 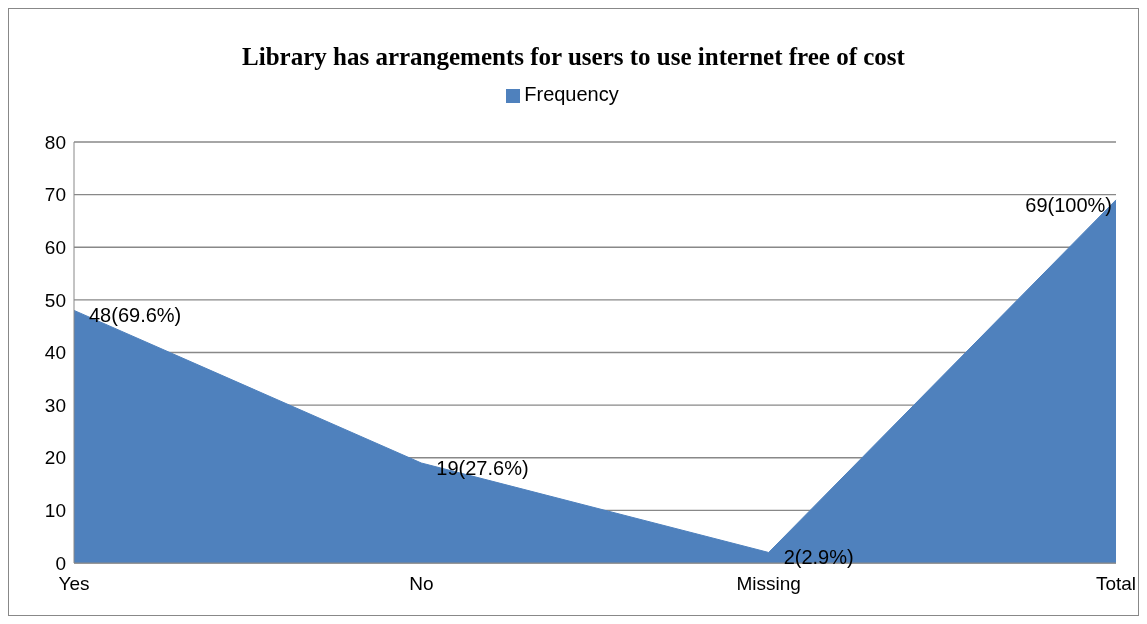 What do you see at coordinates (421, 584) in the screenshot?
I see `x-tick-label: No` at bounding box center [421, 584].